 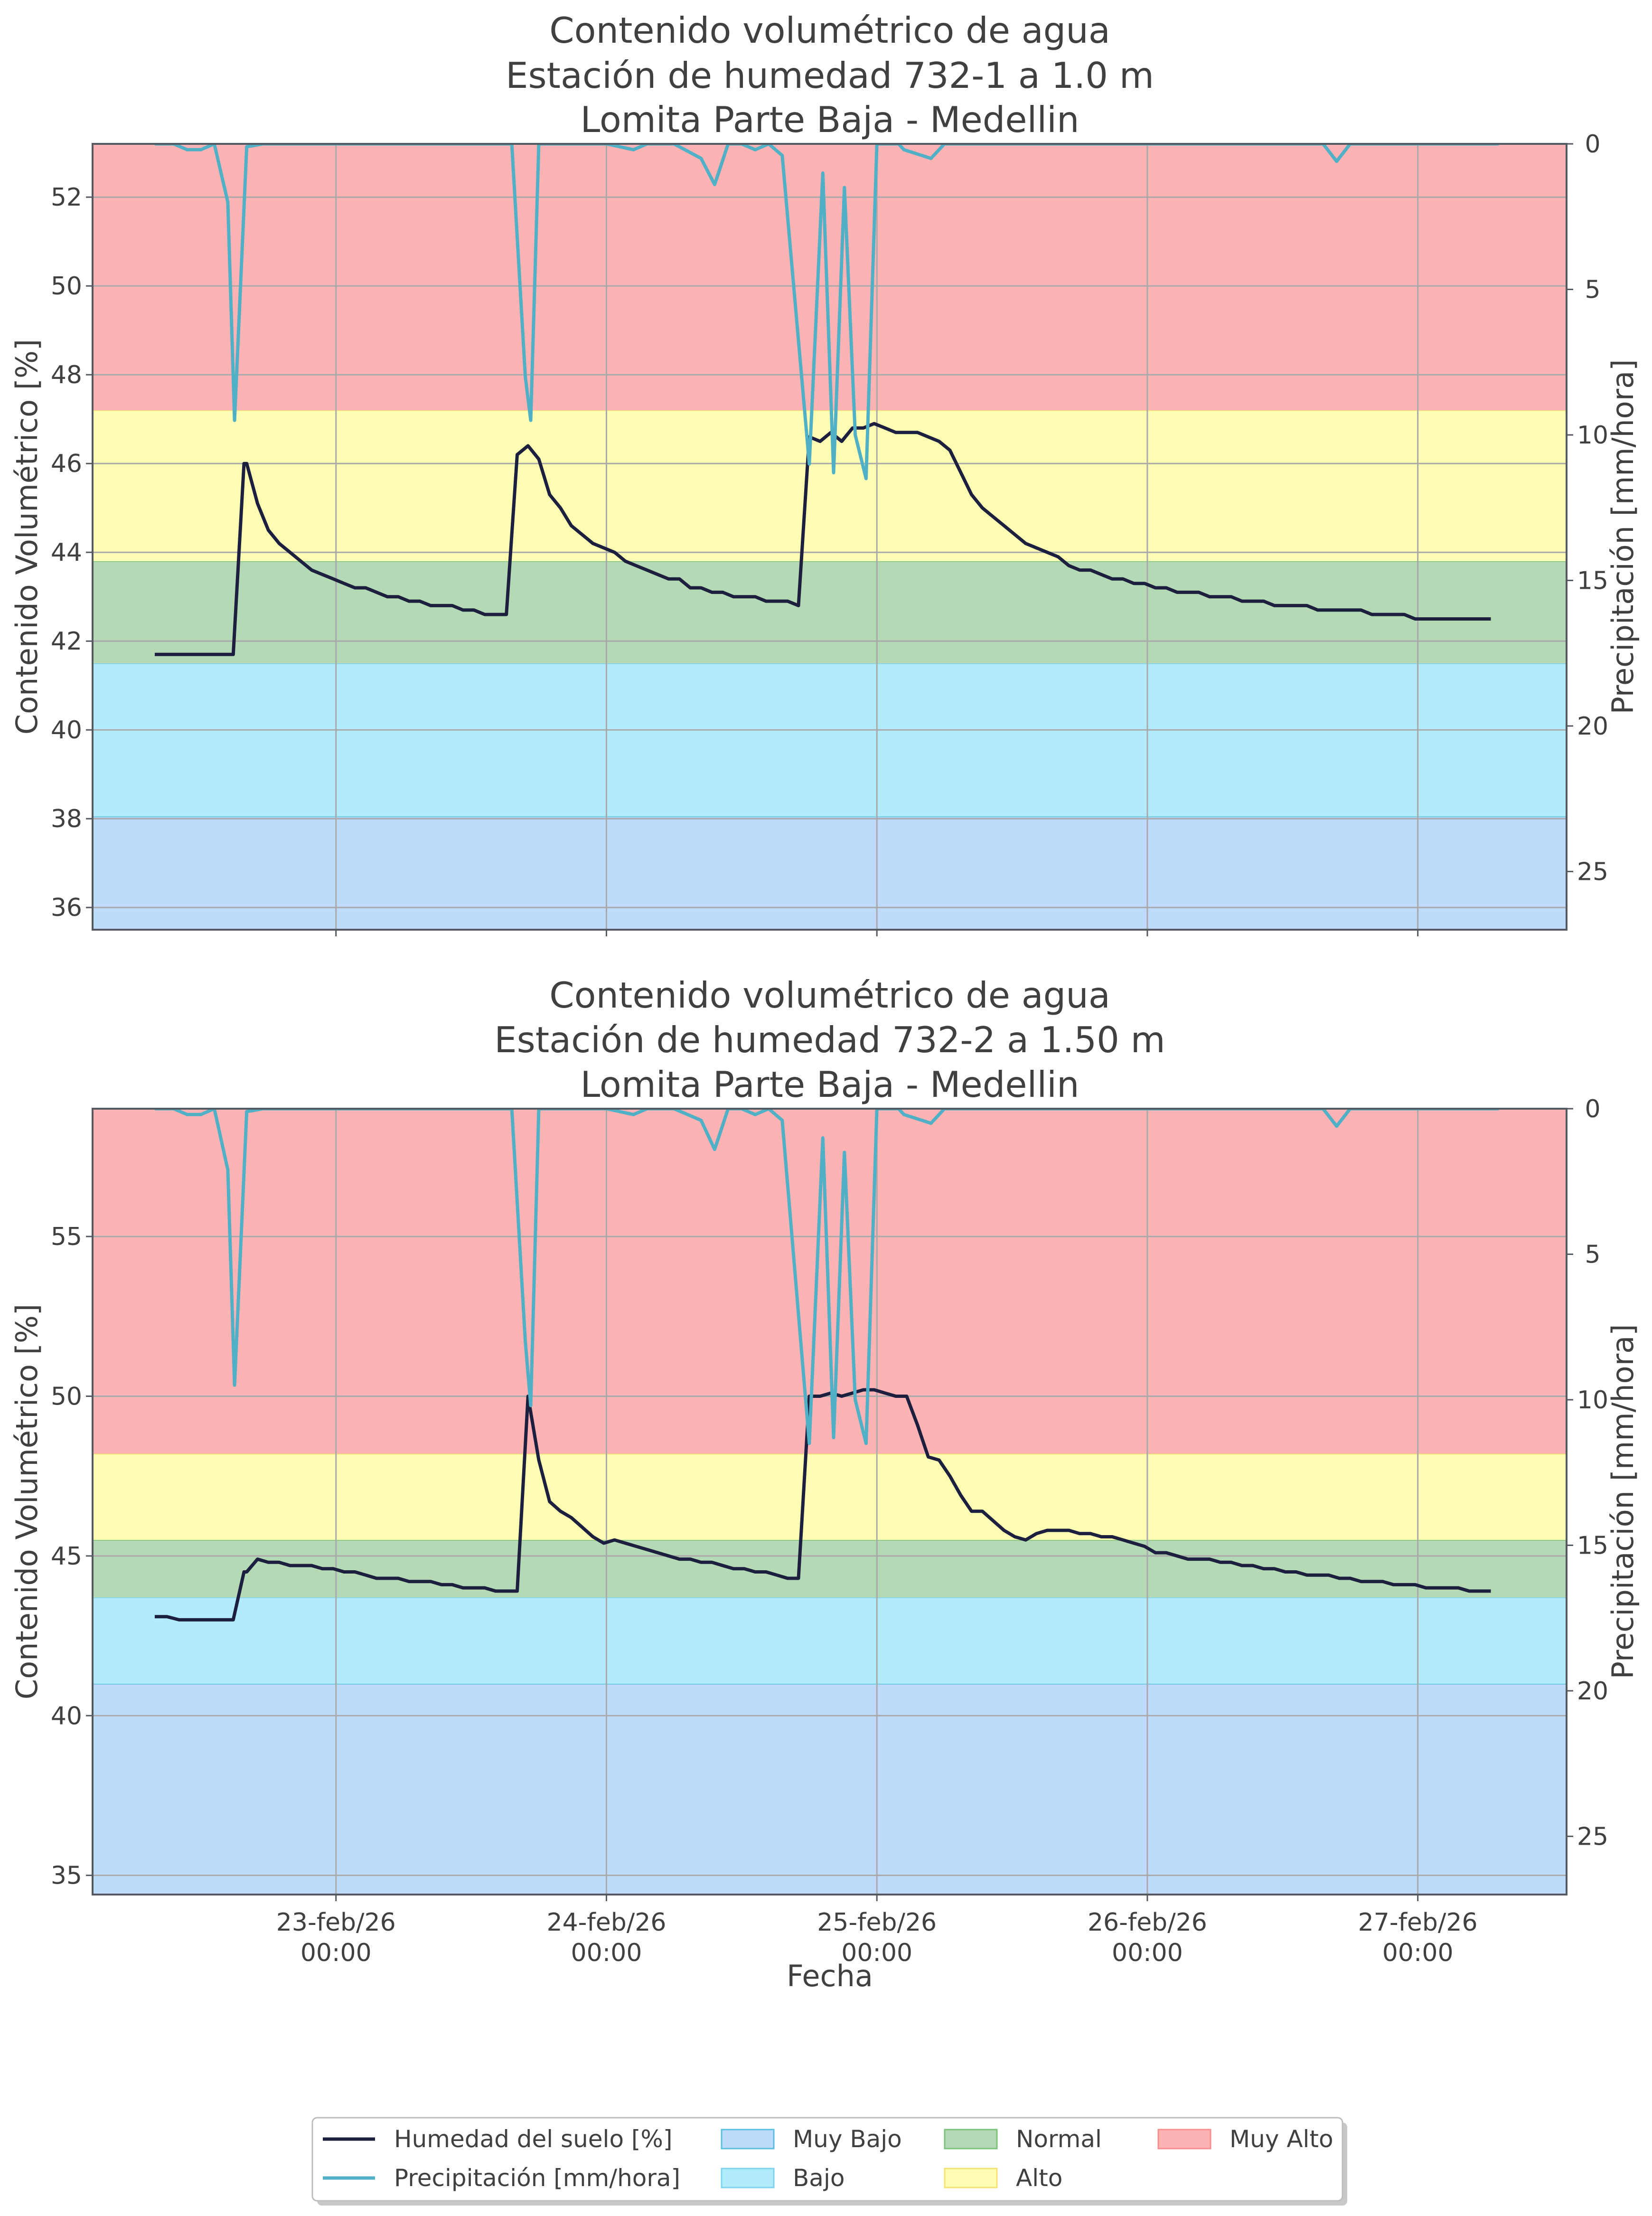 I want to click on x-tick-label-date: 25-feb/26, so click(x=877, y=1923).